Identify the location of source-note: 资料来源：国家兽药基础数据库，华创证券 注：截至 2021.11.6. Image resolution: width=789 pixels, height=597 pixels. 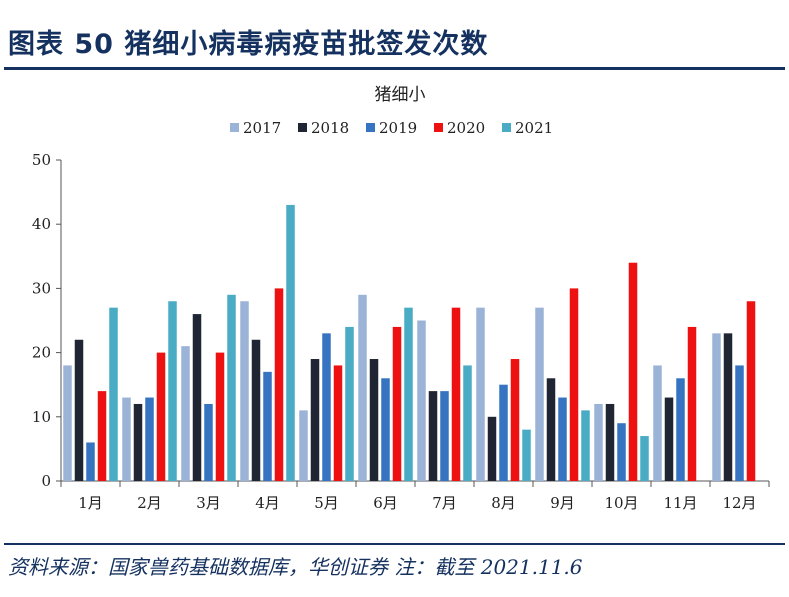
(295, 567).